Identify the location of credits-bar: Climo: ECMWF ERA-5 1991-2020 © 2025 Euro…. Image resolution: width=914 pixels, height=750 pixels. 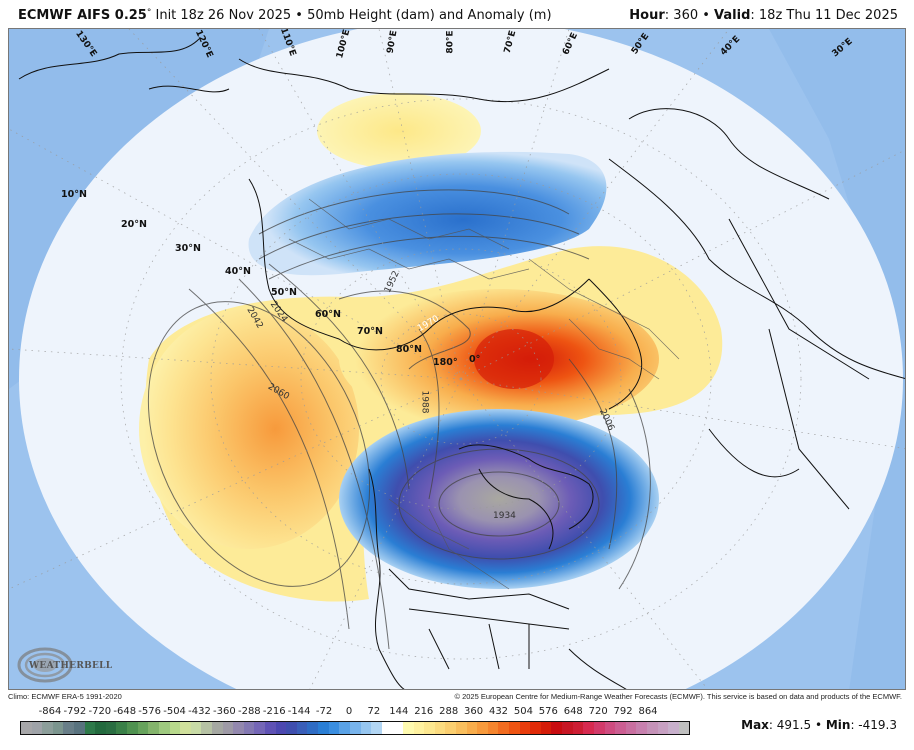
(457, 697).